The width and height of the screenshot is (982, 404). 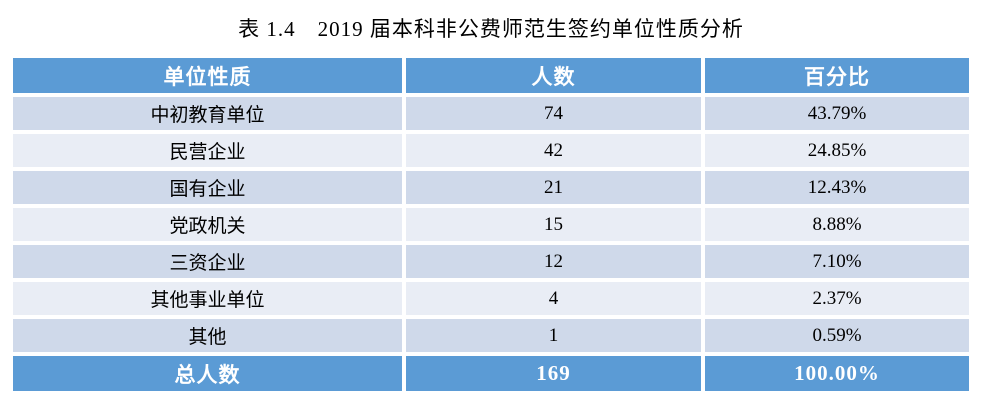 I want to click on column-header-percent: 百分比, so click(x=837, y=75).